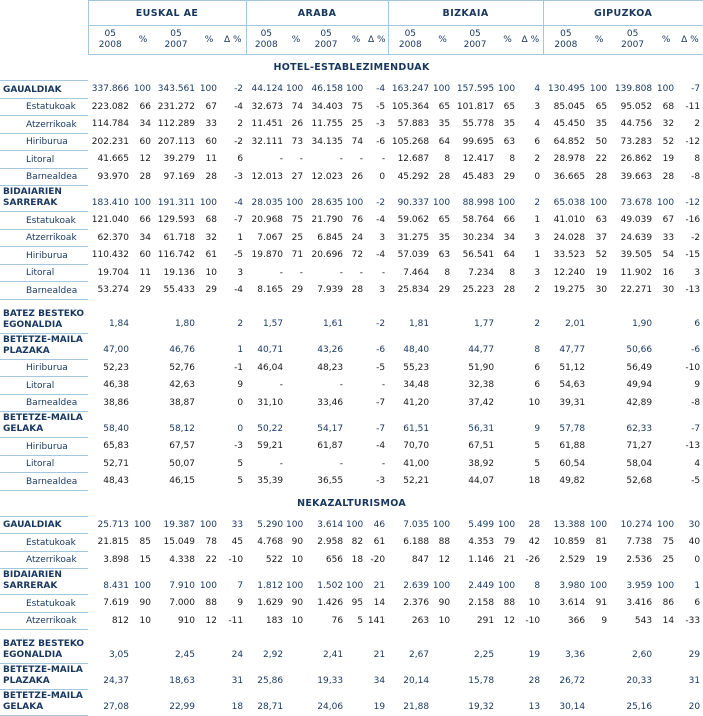 The height and width of the screenshot is (716, 703). I want to click on cell: 33,46, so click(330, 402).